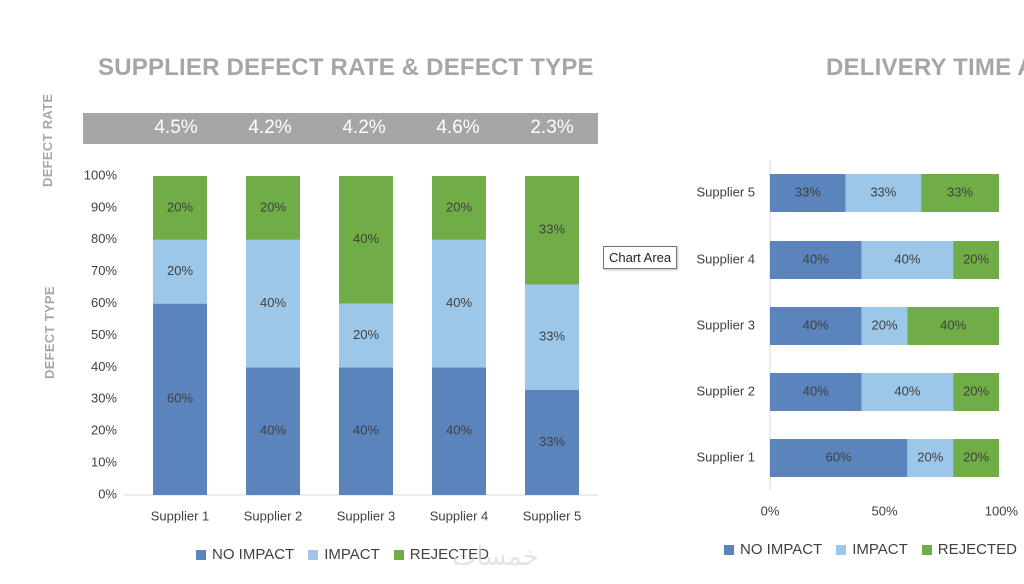  I want to click on chart-area-tooltip: Chart Area, so click(640, 257).